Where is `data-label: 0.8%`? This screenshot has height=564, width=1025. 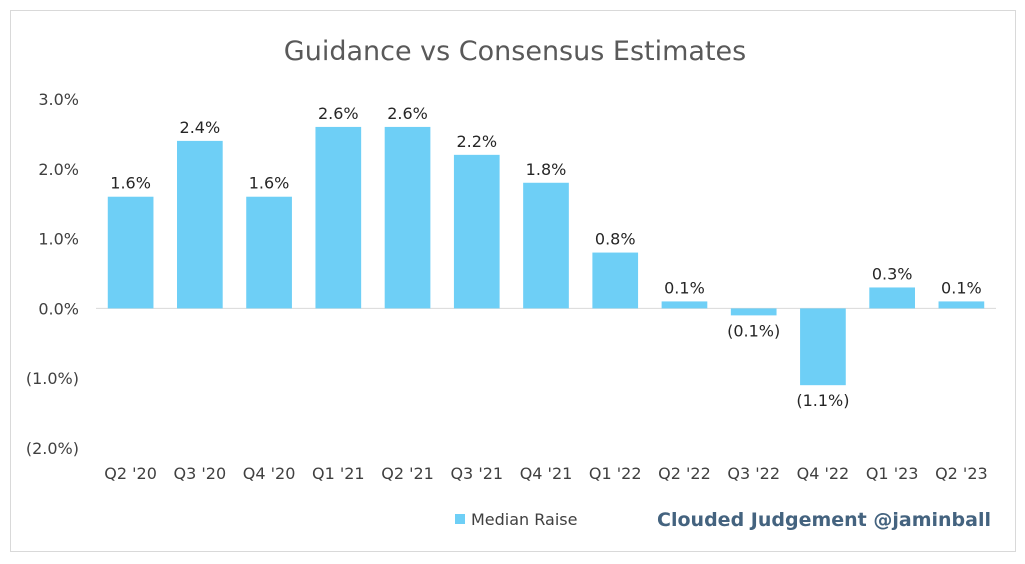
data-label: 0.8% is located at coordinates (615, 239).